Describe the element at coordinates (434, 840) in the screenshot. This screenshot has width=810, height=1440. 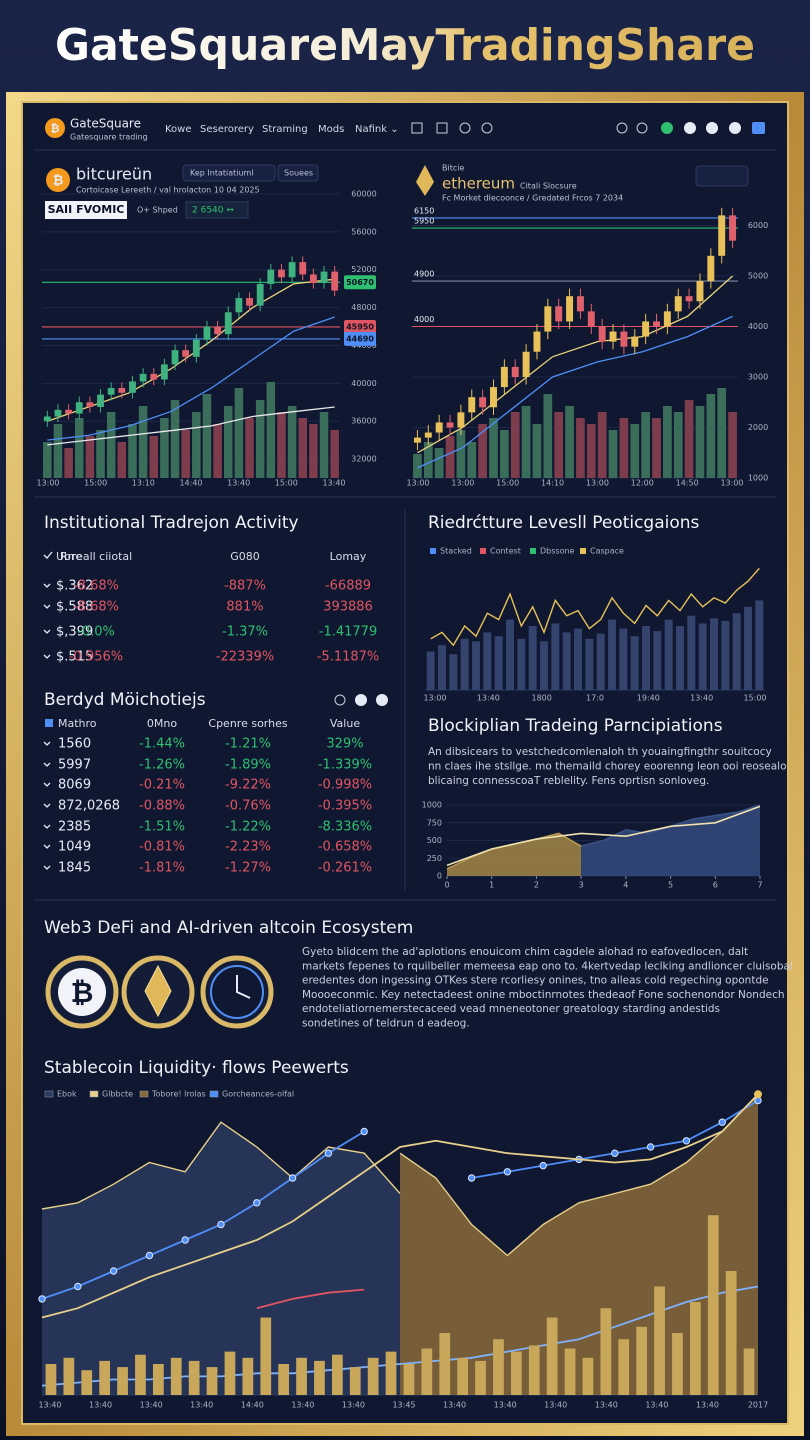
I see `y-tick-label: 500` at that location.